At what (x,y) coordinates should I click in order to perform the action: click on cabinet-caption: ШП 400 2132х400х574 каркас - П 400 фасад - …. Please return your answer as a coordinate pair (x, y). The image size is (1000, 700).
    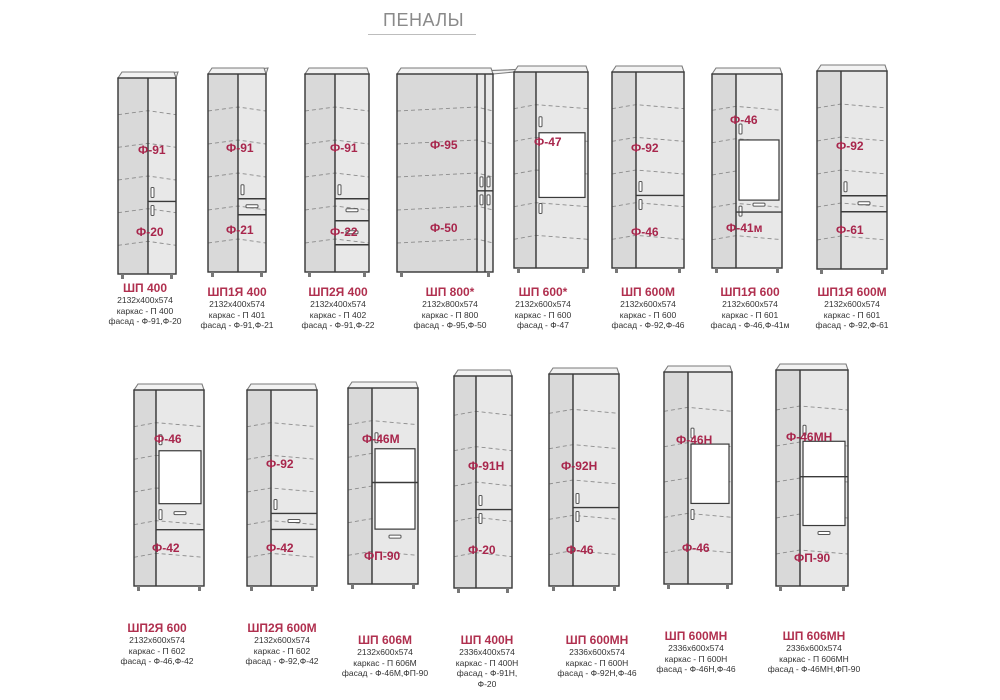
    Looking at the image, I should click on (145, 304).